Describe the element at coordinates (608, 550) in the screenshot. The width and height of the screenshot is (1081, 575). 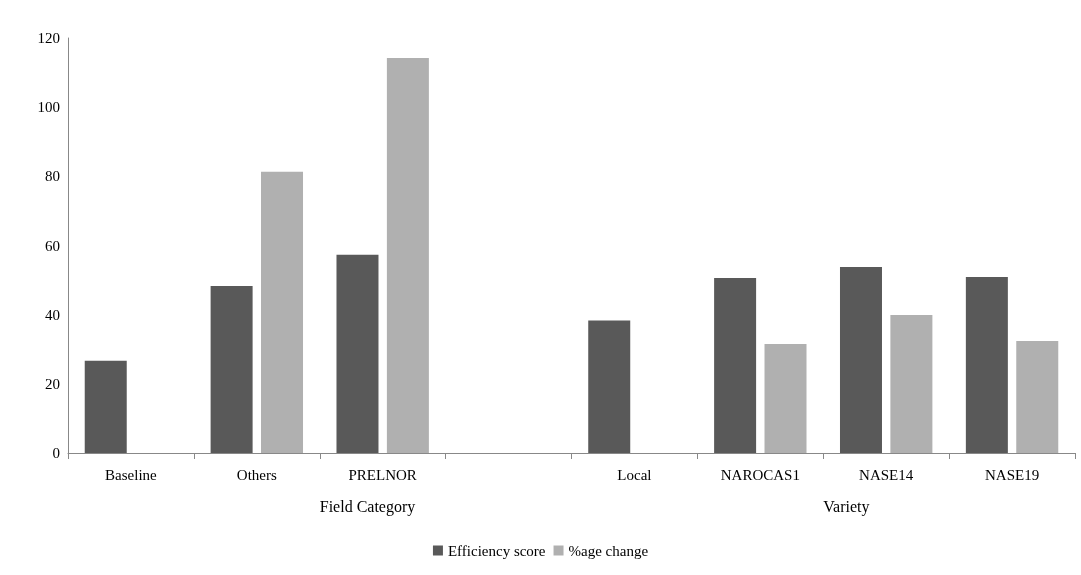
I see `legend-label: %age change` at that location.